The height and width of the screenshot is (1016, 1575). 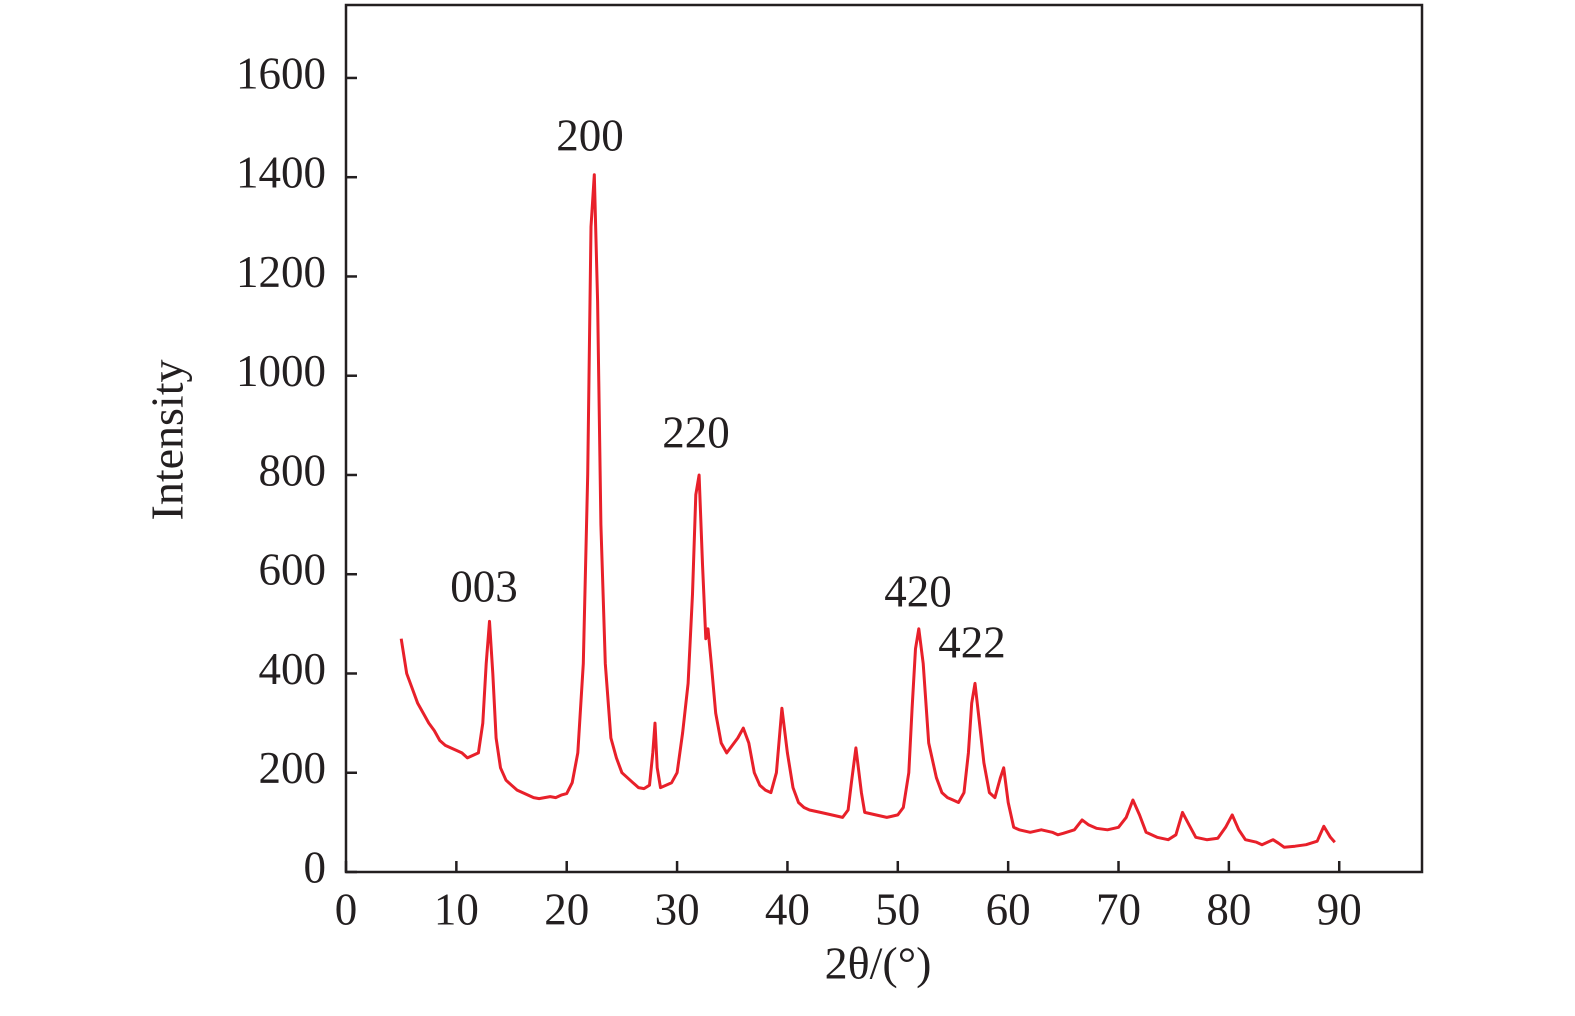 I want to click on x-tick-label: 0, so click(x=346, y=909).